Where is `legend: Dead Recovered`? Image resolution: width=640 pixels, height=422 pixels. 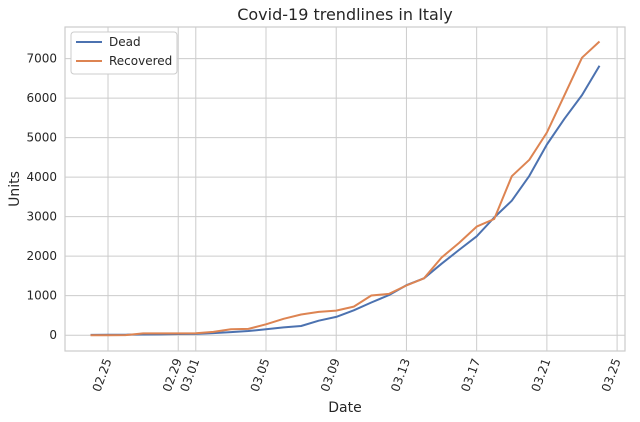 legend: Dead Recovered is located at coordinates (124, 53).